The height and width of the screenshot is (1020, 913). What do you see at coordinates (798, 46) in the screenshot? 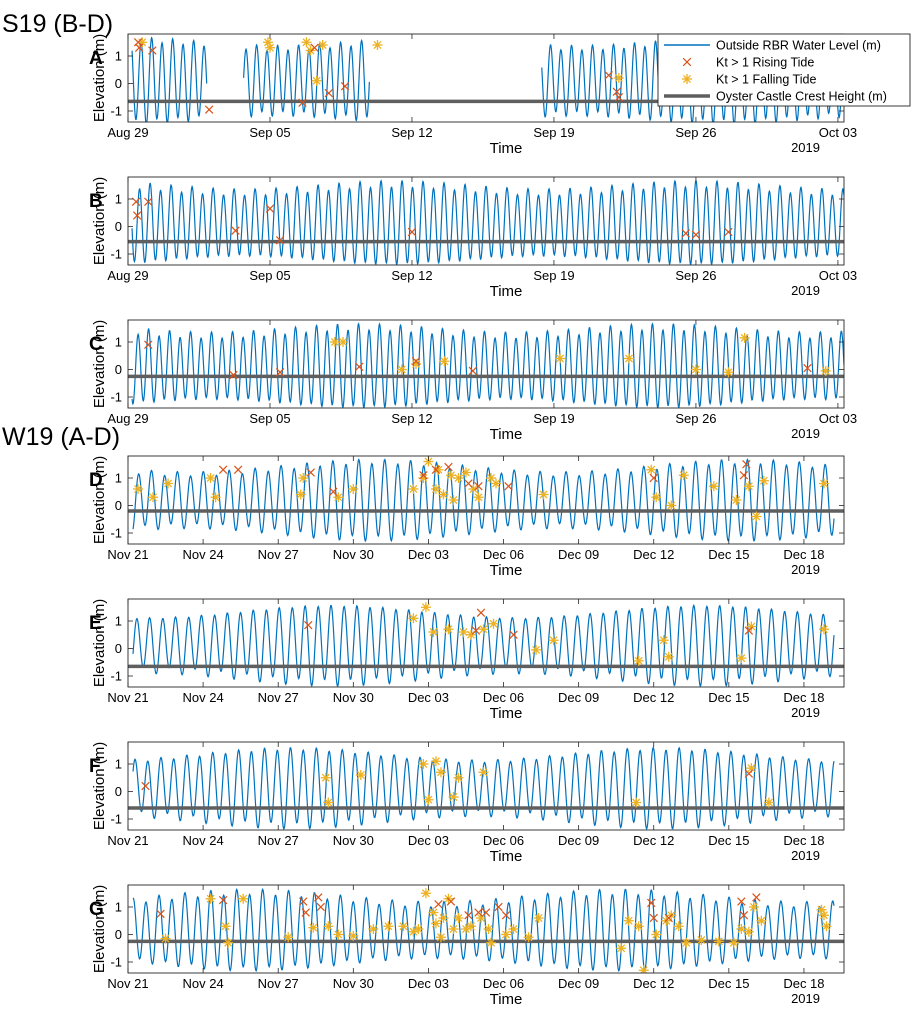
I see `legend-label: Outside RBR Water Level (m)` at bounding box center [798, 46].